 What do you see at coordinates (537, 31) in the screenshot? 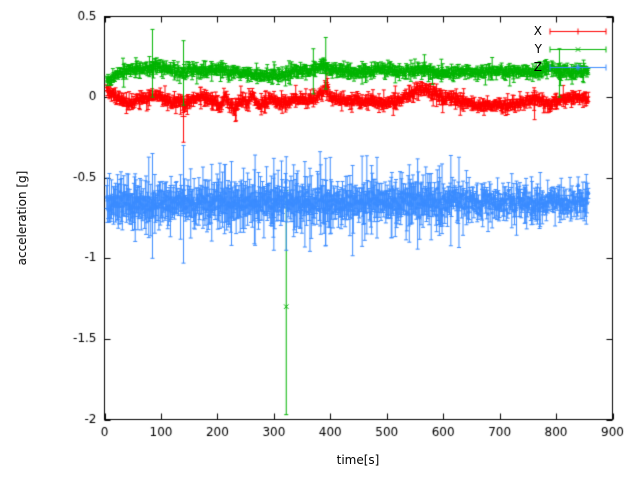
I see `legend-label-x: X` at bounding box center [537, 31].